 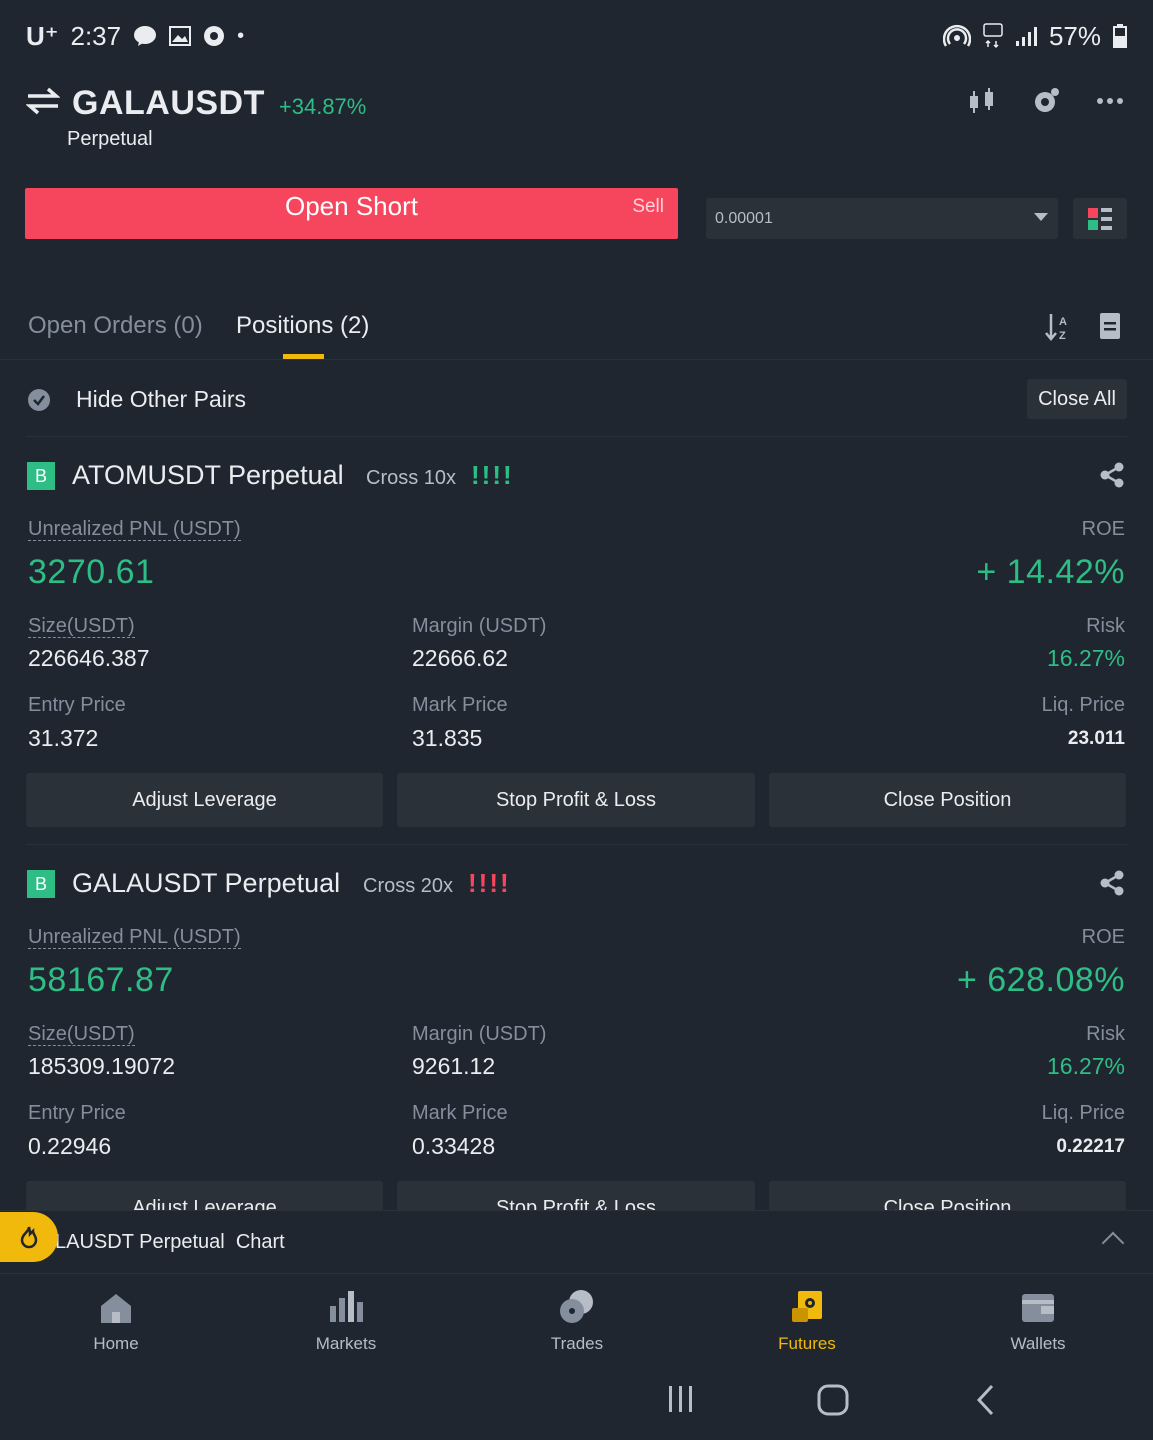 I want to click on size-value: 185309.19072, so click(x=102, y=1066).